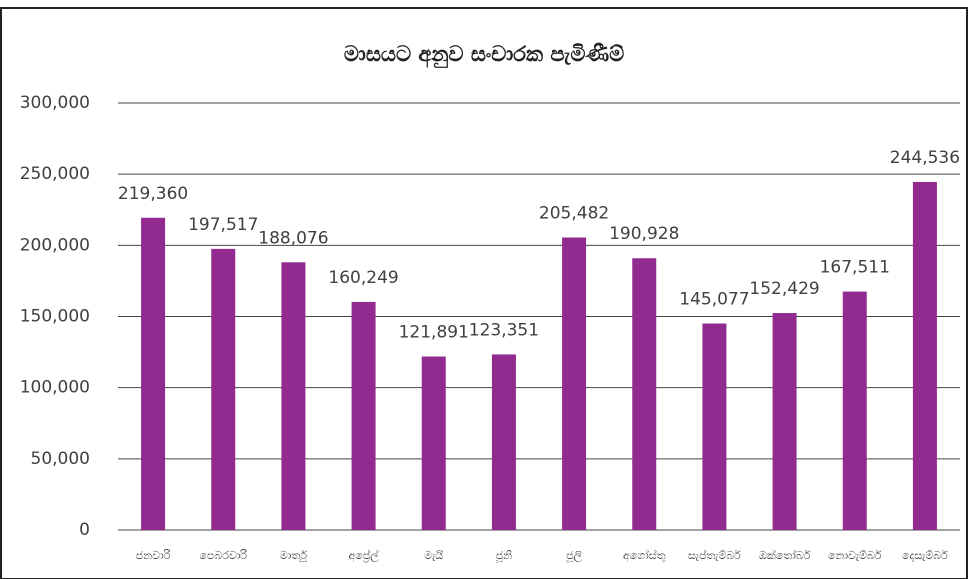  What do you see at coordinates (785, 555) in the screenshot?
I see `x-tick-label: ඔක්තෝබර්` at bounding box center [785, 555].